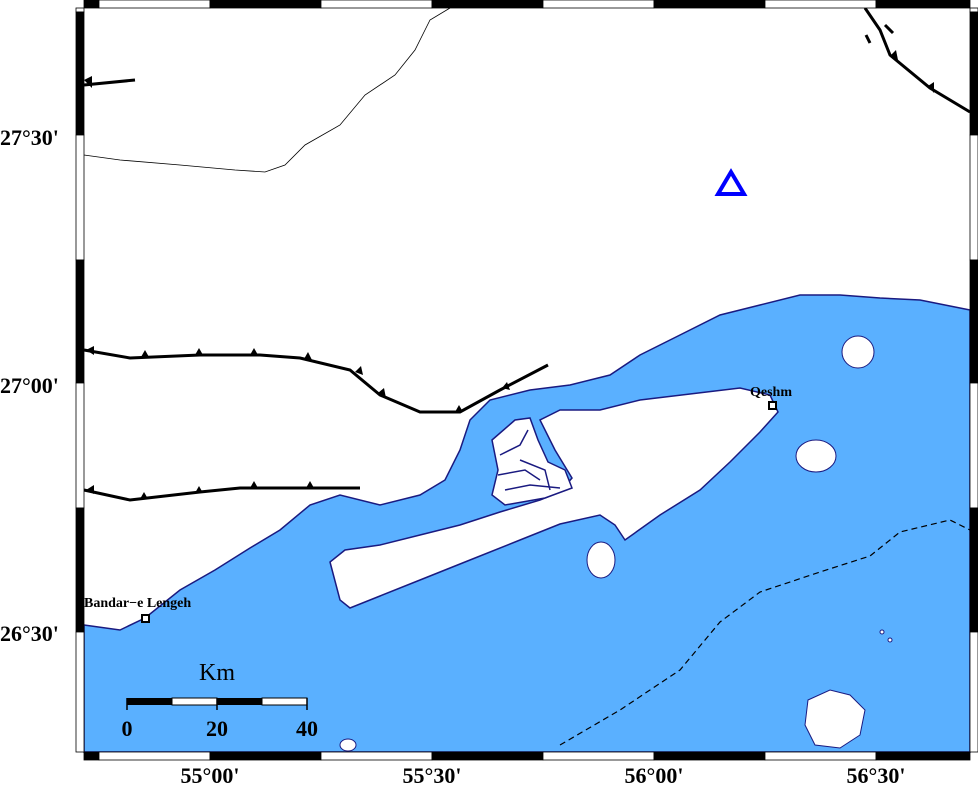  Describe the element at coordinates (220, 700) in the screenshot. I see `scale-bar: Km 0 20 40` at that location.